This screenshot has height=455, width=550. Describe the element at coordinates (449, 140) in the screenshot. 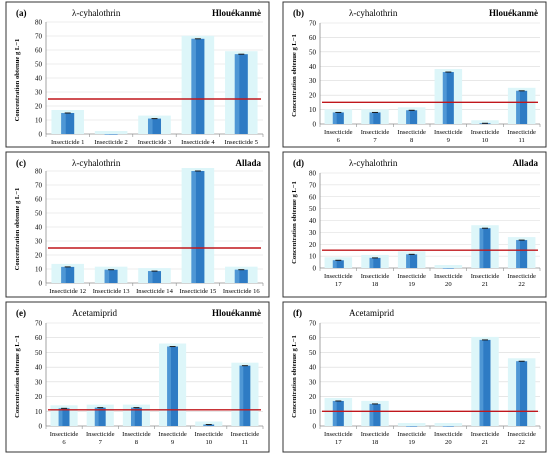

I see `x-tick-label-number: 9` at that location.